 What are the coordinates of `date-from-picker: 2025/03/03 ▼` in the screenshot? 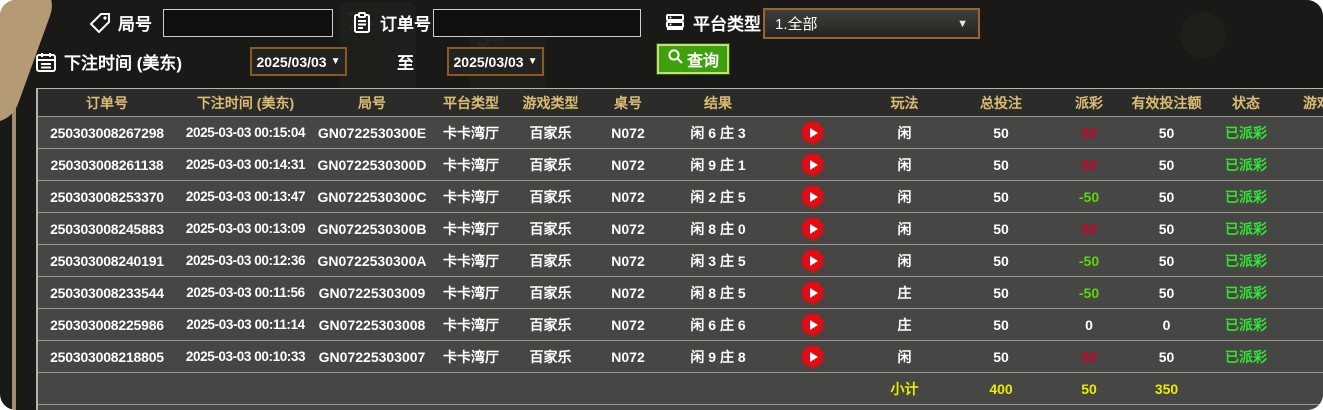 It's located at (298, 61).